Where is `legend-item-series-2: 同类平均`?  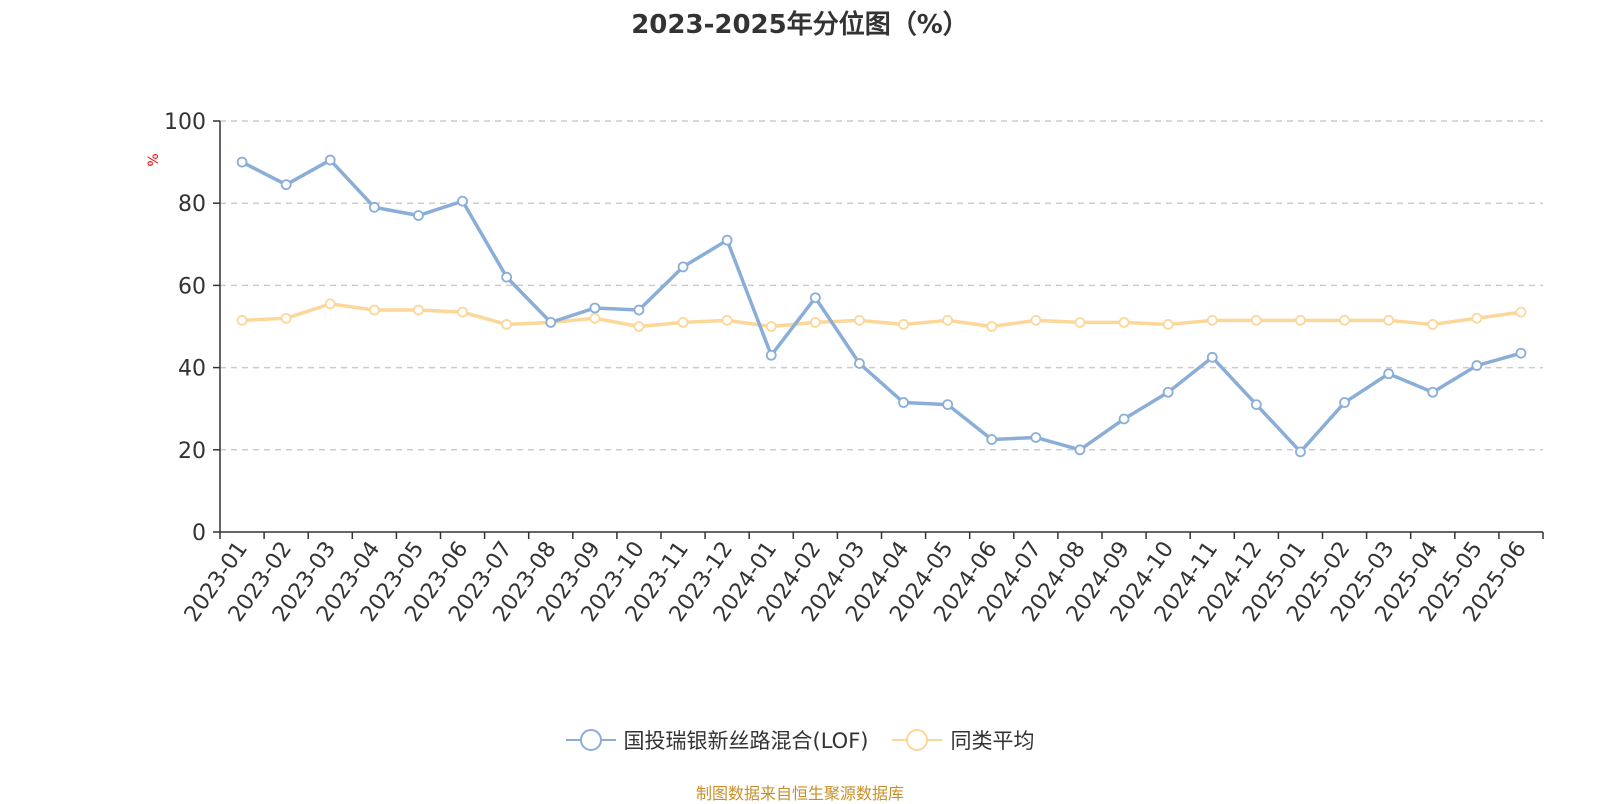
legend-item-series-2: 同类平均 is located at coordinates (963, 740).